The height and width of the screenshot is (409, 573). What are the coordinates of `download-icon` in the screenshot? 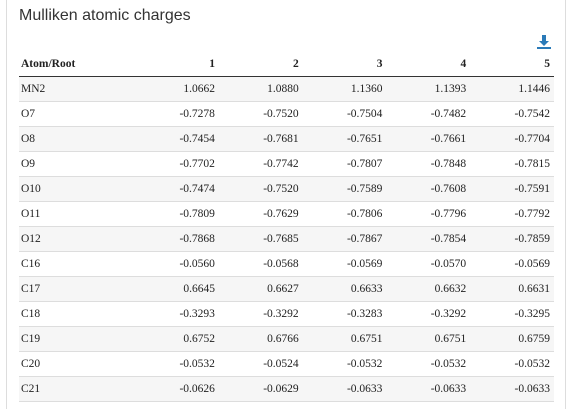 It's located at (544, 42).